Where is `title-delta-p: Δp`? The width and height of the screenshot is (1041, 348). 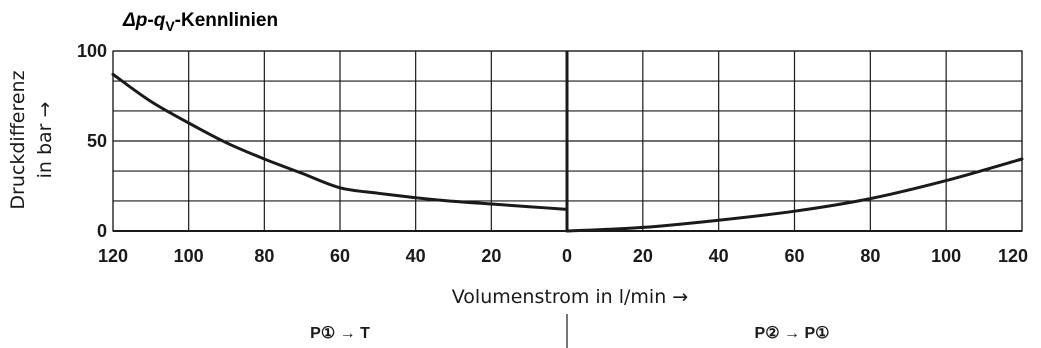 title-delta-p: Δp is located at coordinates (134, 20).